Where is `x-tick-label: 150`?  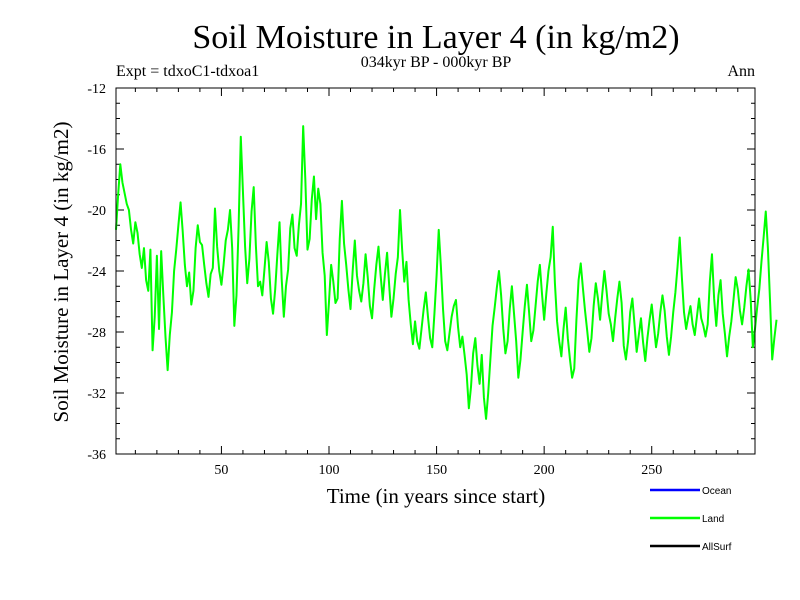
x-tick-label: 150 is located at coordinates (436, 470).